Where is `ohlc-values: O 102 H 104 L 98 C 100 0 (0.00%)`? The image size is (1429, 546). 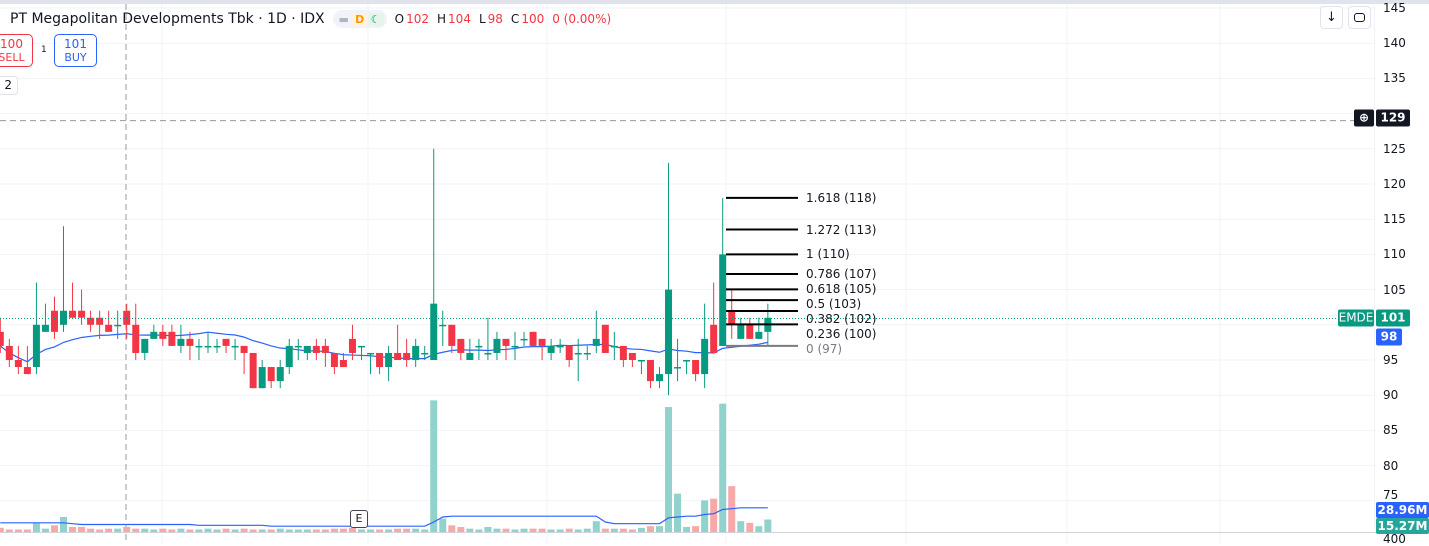
ohlc-values: O 102 H 104 L 98 C 100 0 (0.00%) is located at coordinates (506, 19).